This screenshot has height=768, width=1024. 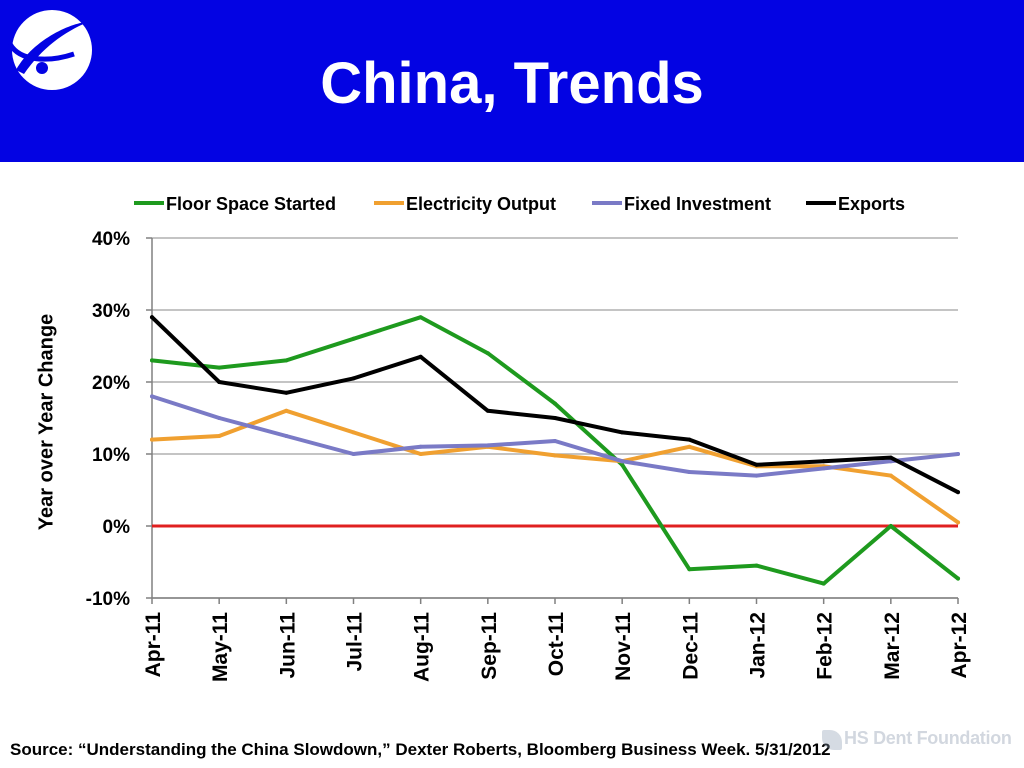 I want to click on x-tick-label: Jun-11, so click(x=287, y=645).